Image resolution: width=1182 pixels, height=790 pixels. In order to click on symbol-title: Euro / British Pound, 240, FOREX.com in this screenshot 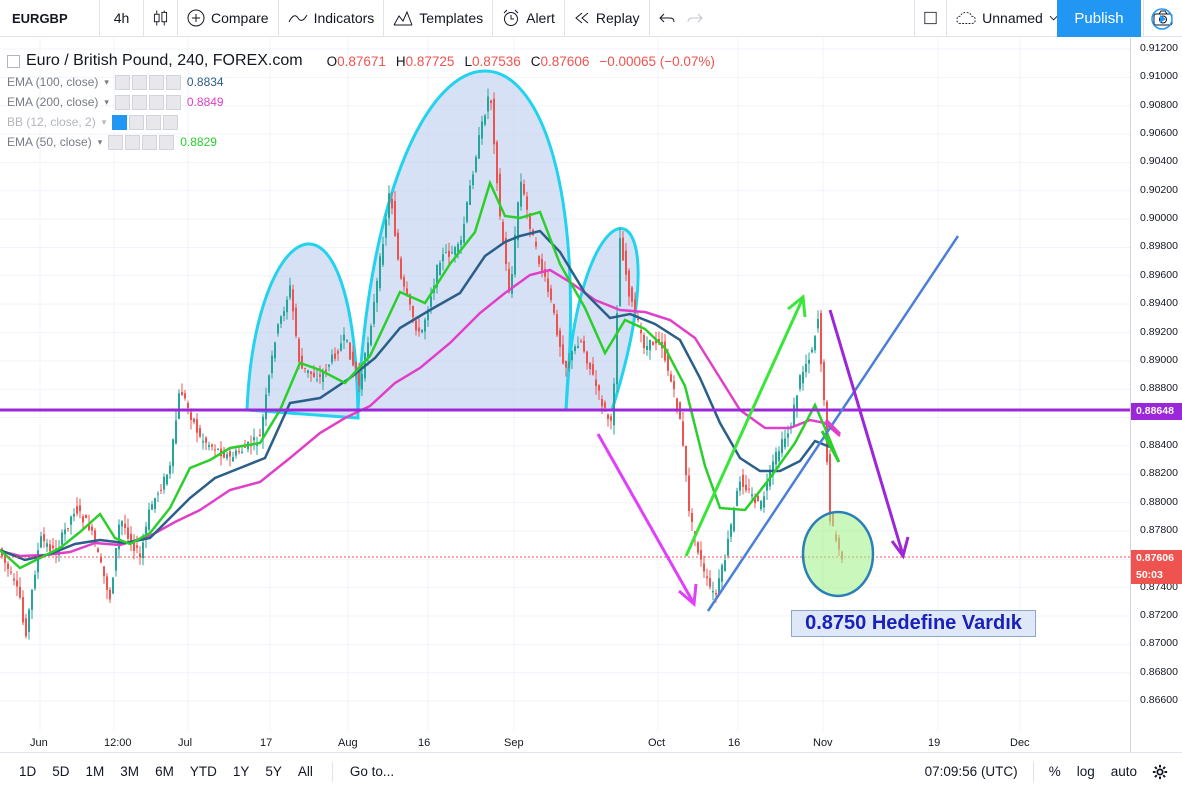, I will do `click(164, 60)`.